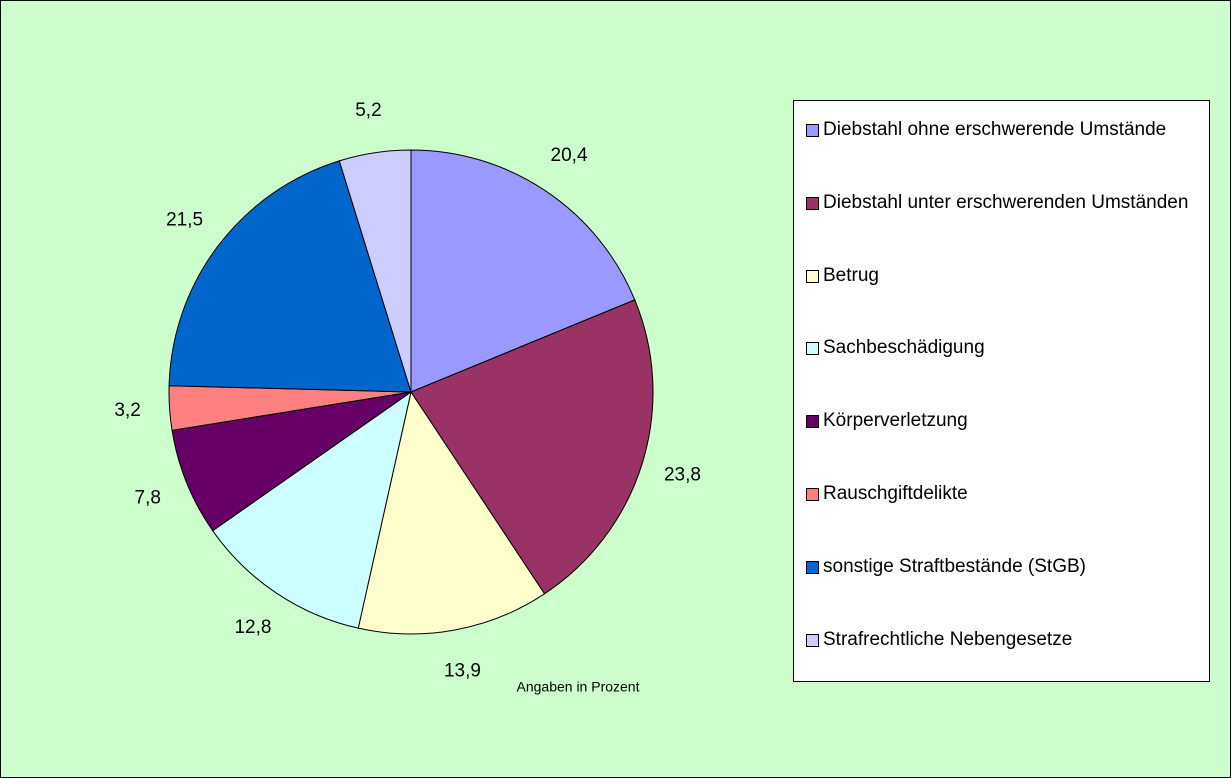  What do you see at coordinates (895, 421) in the screenshot?
I see `legend-label: Körperverletzung` at bounding box center [895, 421].